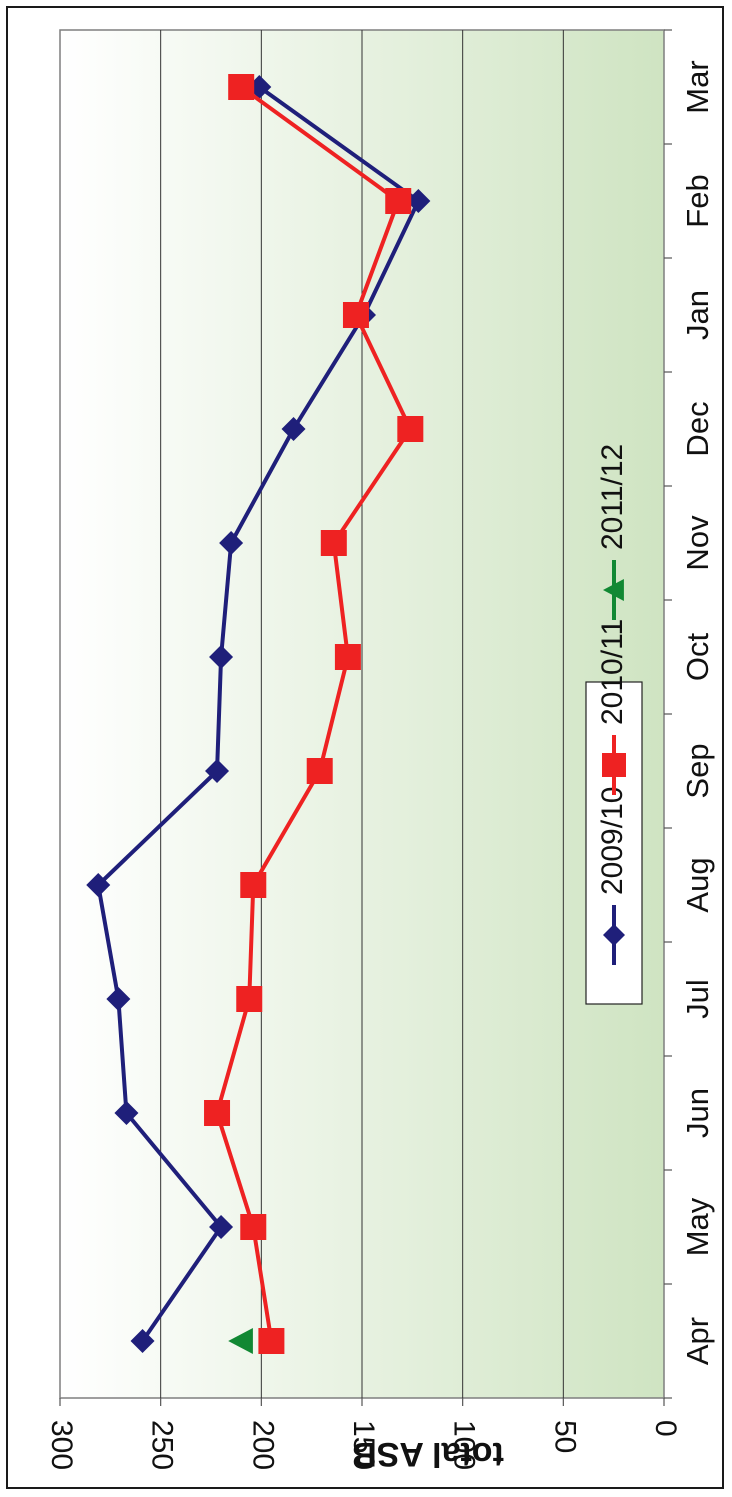  What do you see at coordinates (564, 1436) in the screenshot?
I see `y-tick-label: 50` at bounding box center [564, 1436].